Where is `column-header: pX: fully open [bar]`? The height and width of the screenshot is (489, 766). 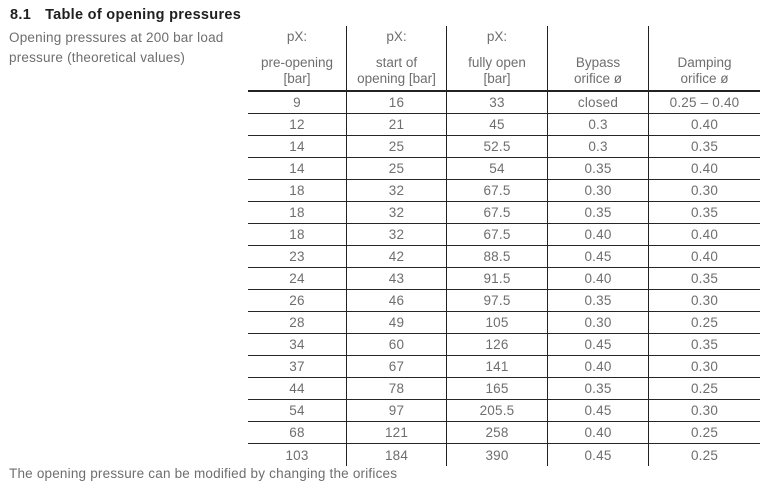 column-header: pX: fully open [bar] is located at coordinates (497, 58).